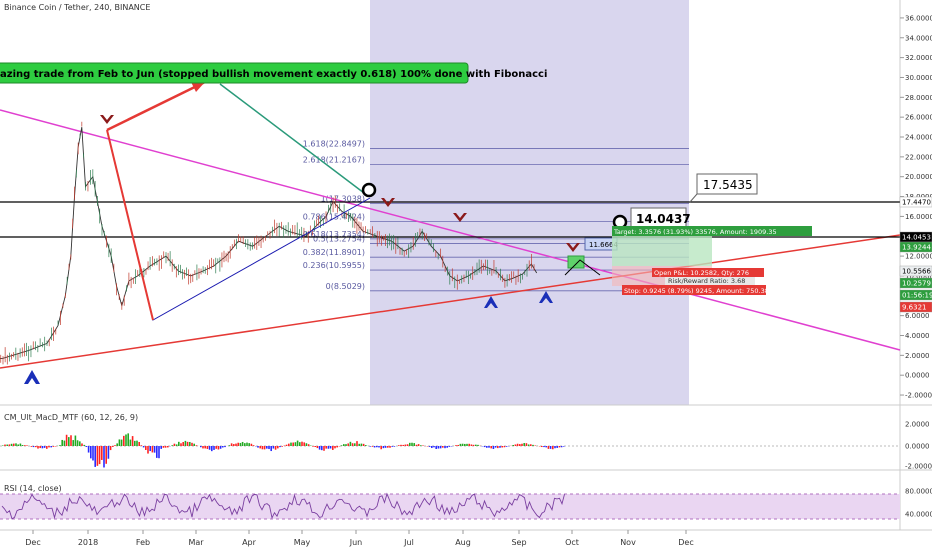  Describe the element at coordinates (283, 506) in the screenshot. I see `rsi-line` at that location.